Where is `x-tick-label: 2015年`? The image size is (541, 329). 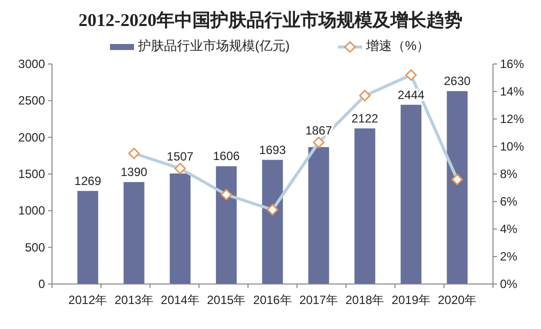 x-tick-label: 2015年 is located at coordinates (226, 300).